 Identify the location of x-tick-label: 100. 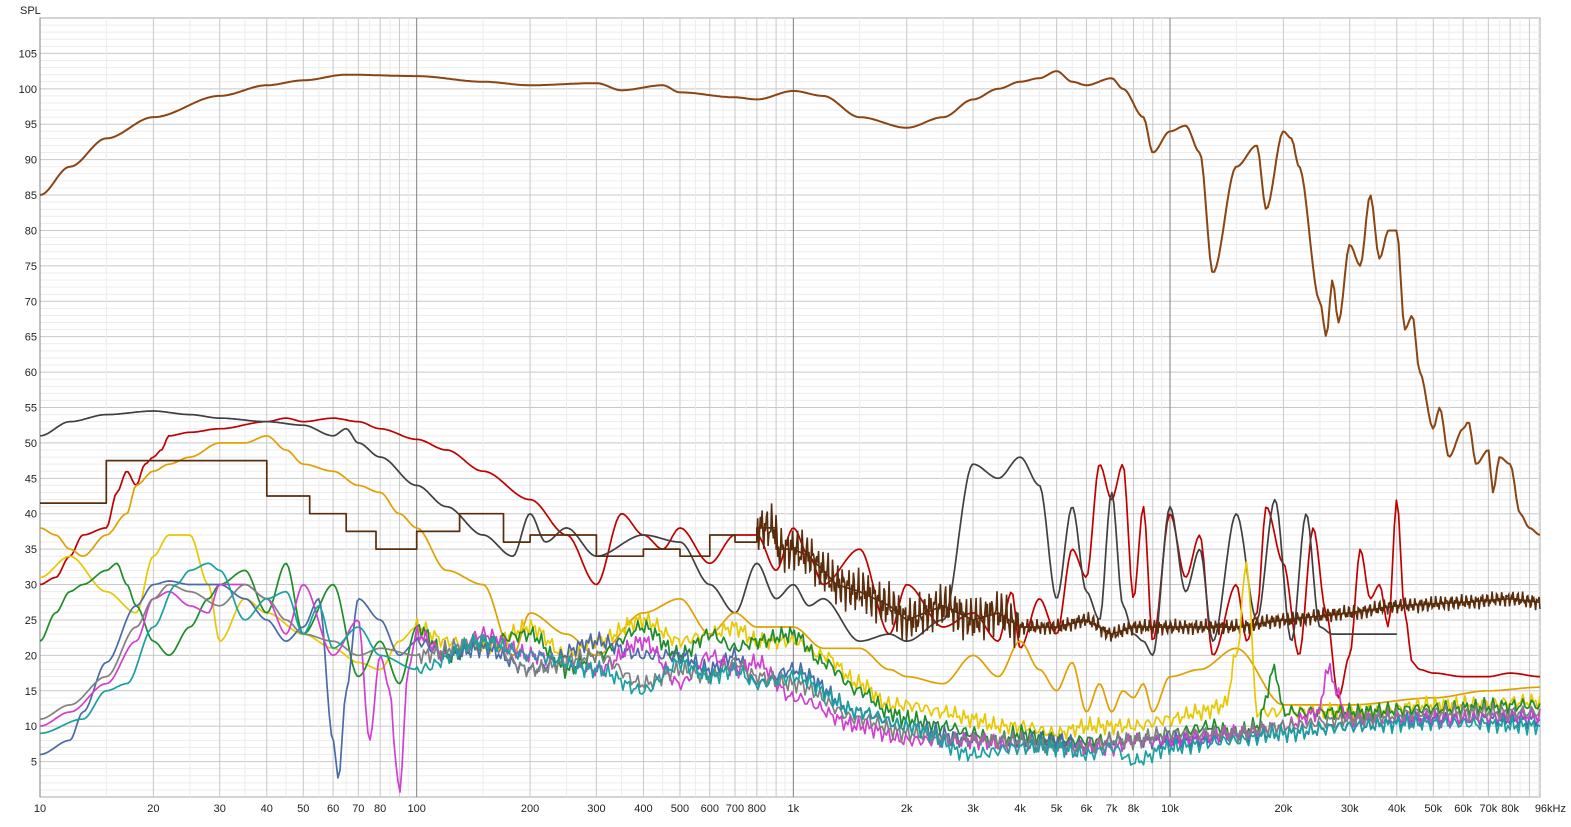
(416, 809).